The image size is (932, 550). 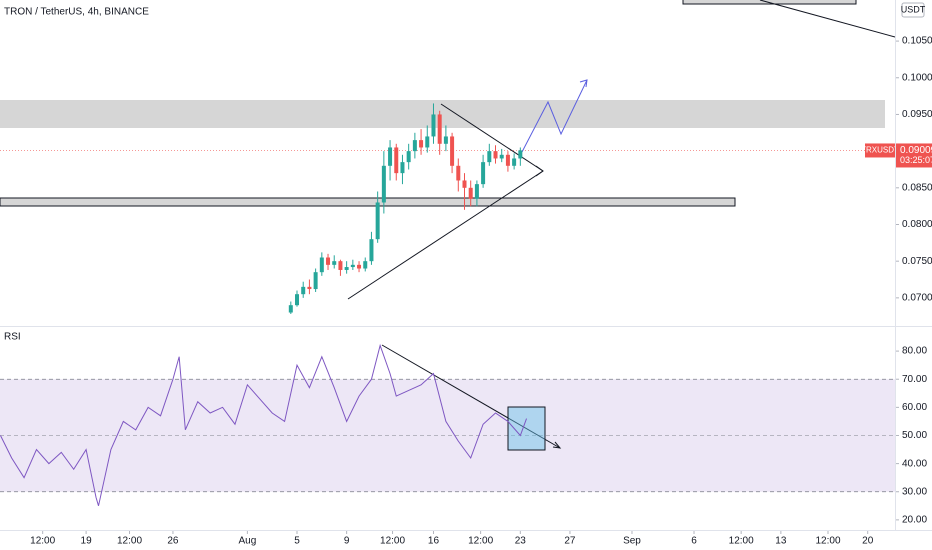 I want to click on x-tick-label: 16, so click(x=434, y=541).